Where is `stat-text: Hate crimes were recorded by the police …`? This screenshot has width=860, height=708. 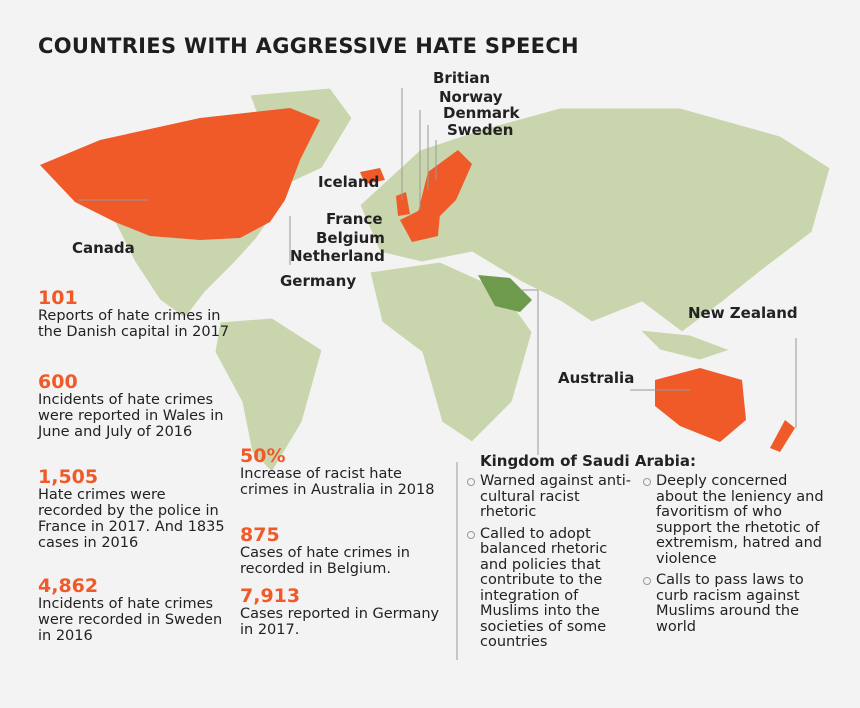
stat-text: Hate crimes were recorded by the police … is located at coordinates (131, 519).